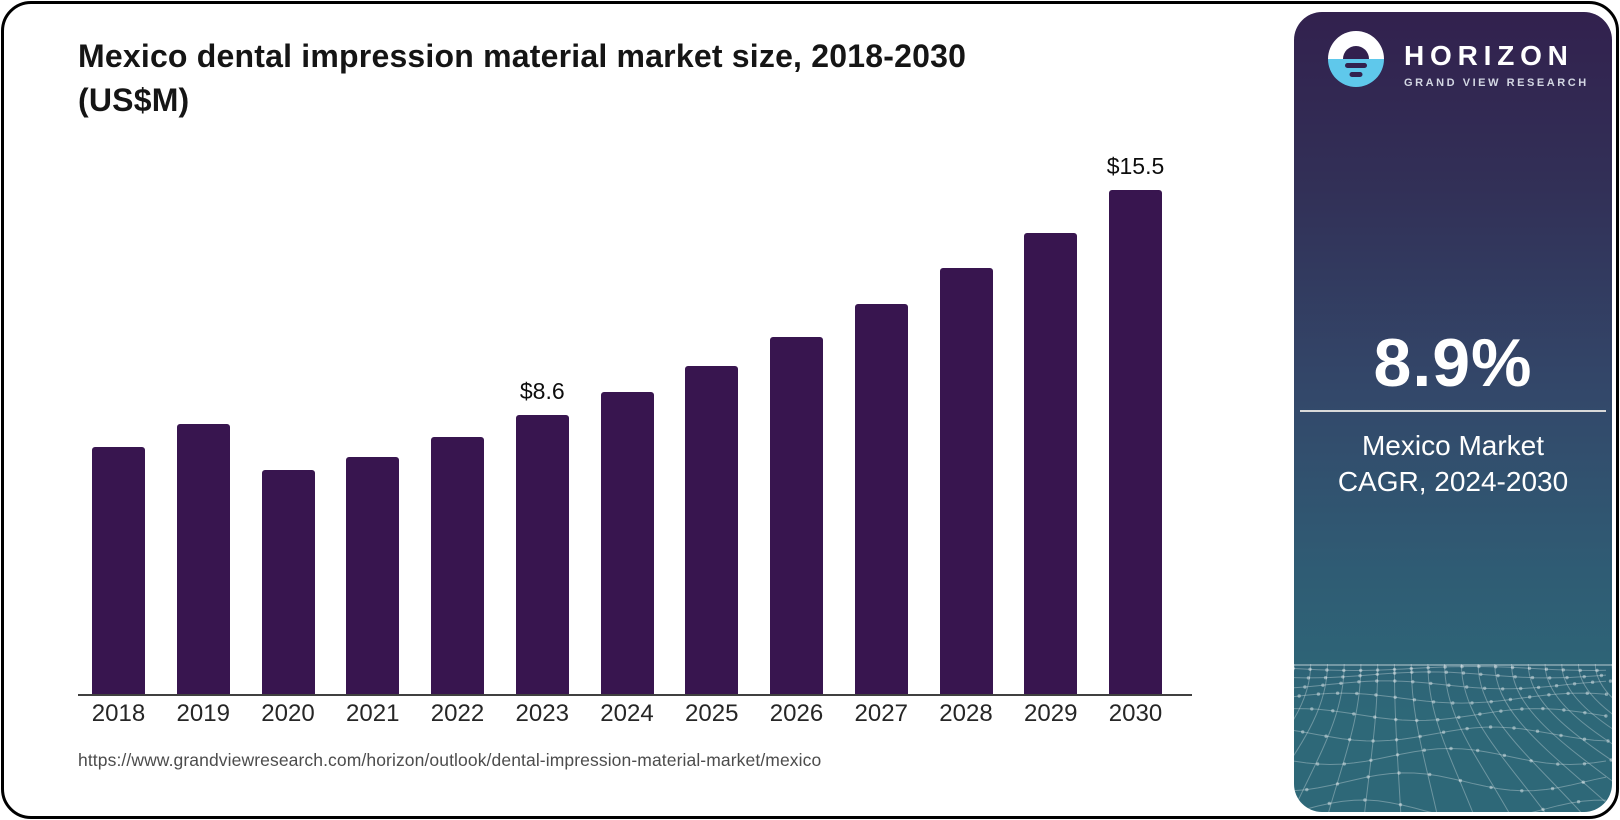  Describe the element at coordinates (966, 481) in the screenshot. I see `bar-2028` at that location.